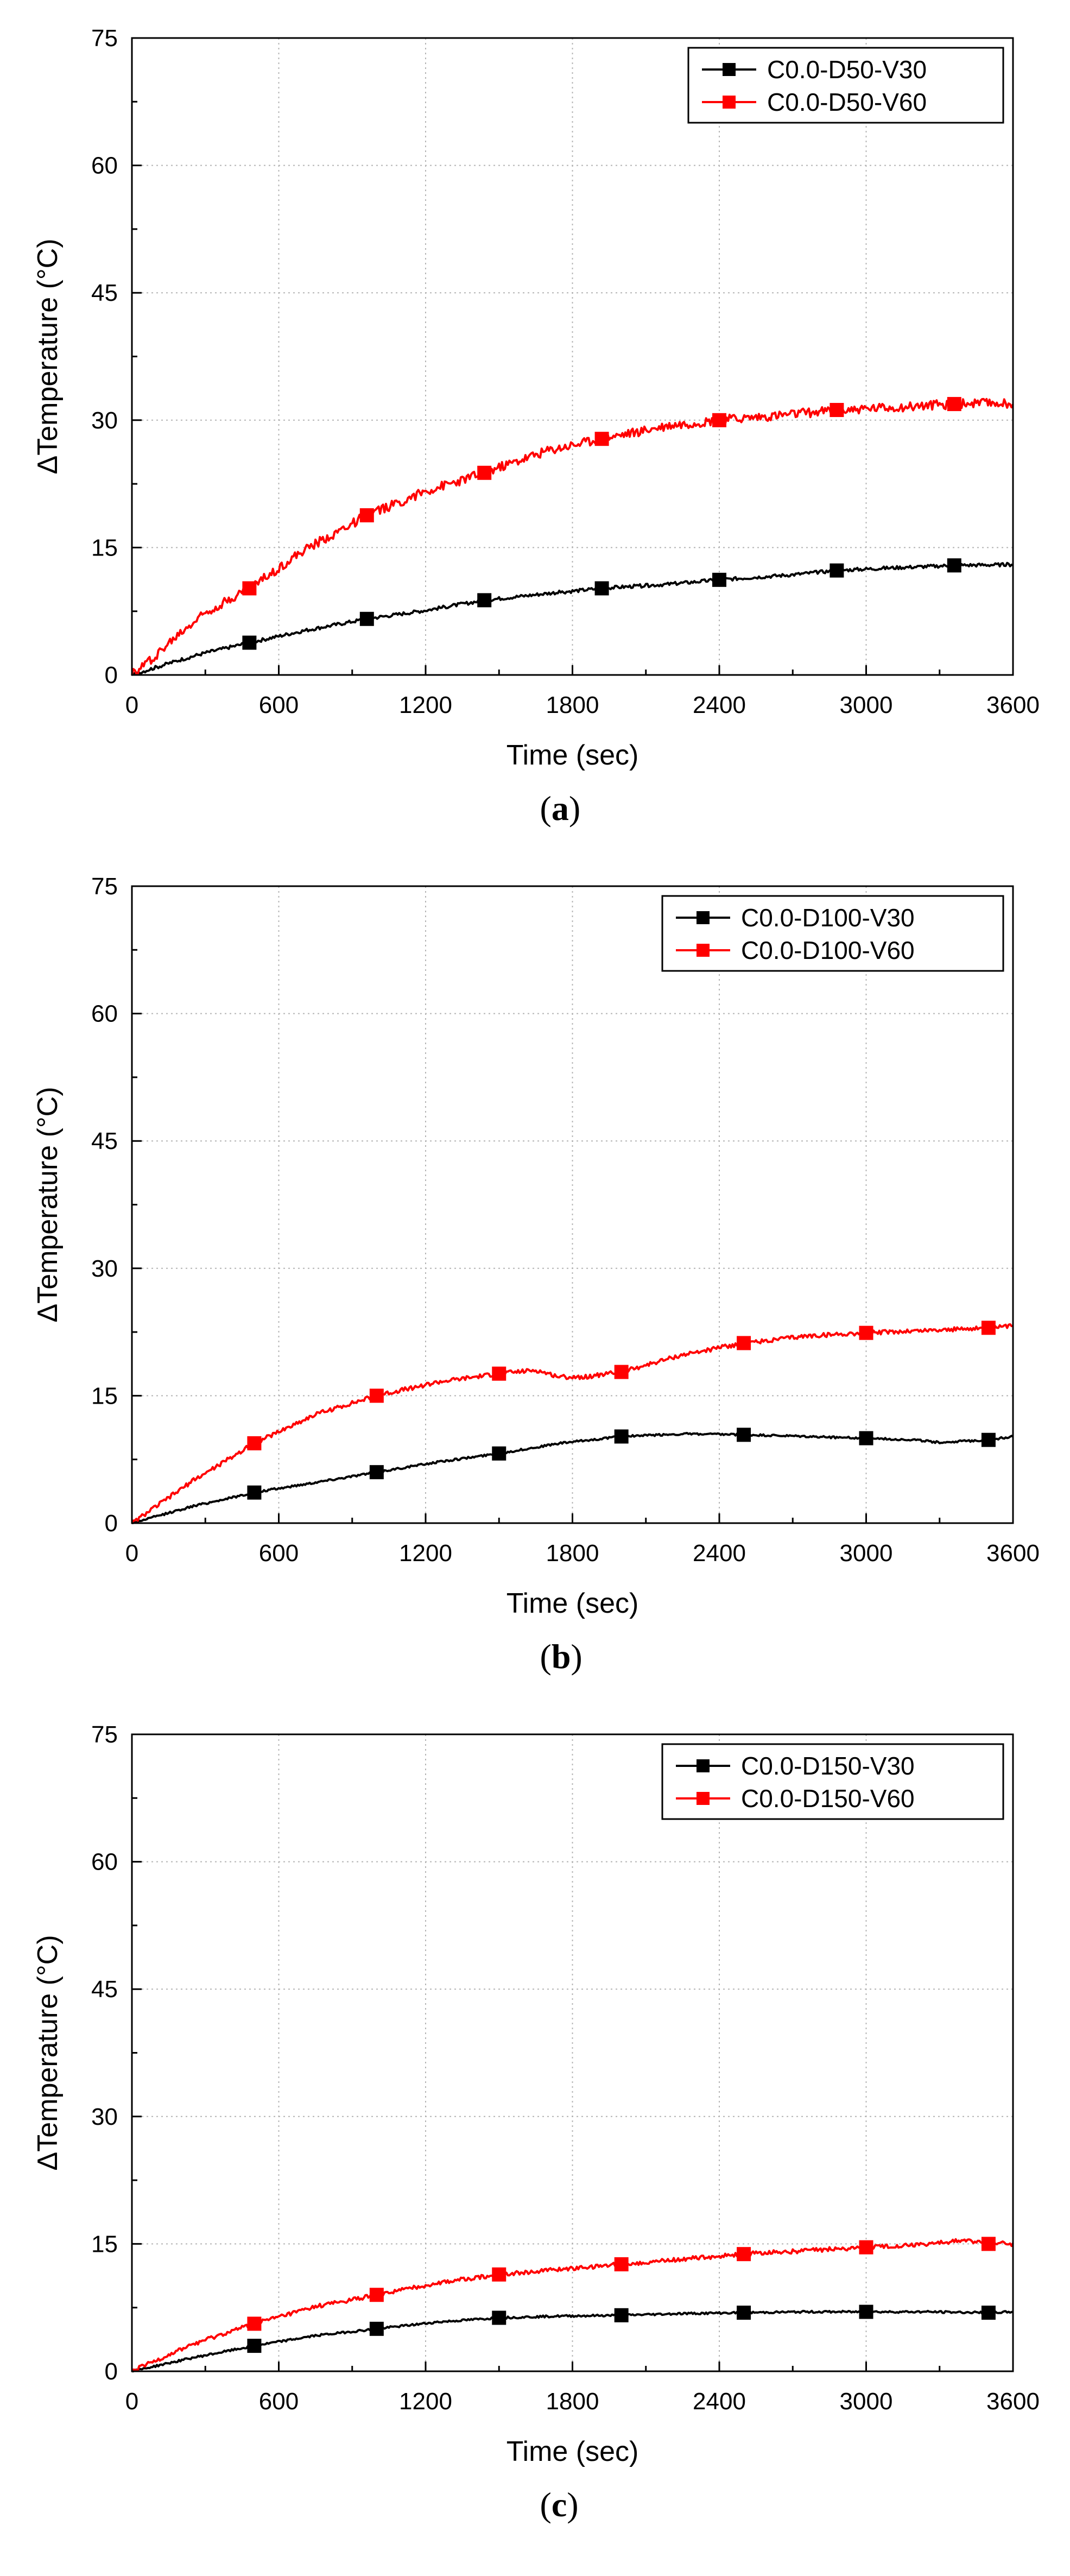 Image resolution: width=1070 pixels, height=2576 pixels. Describe the element at coordinates (847, 102) in the screenshot. I see `legend-label: C0.0-D50-V60` at that location.